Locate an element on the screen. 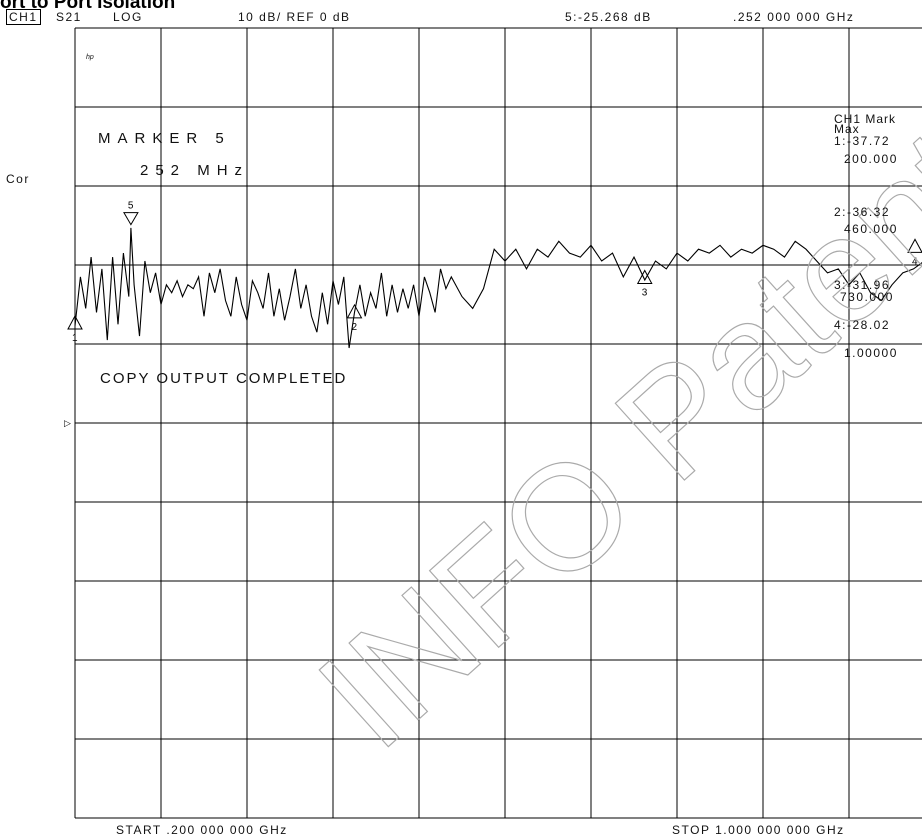 Image resolution: width=922 pixels, height=839 pixels. marker-3-value: 3:-31.96 is located at coordinates (862, 285).